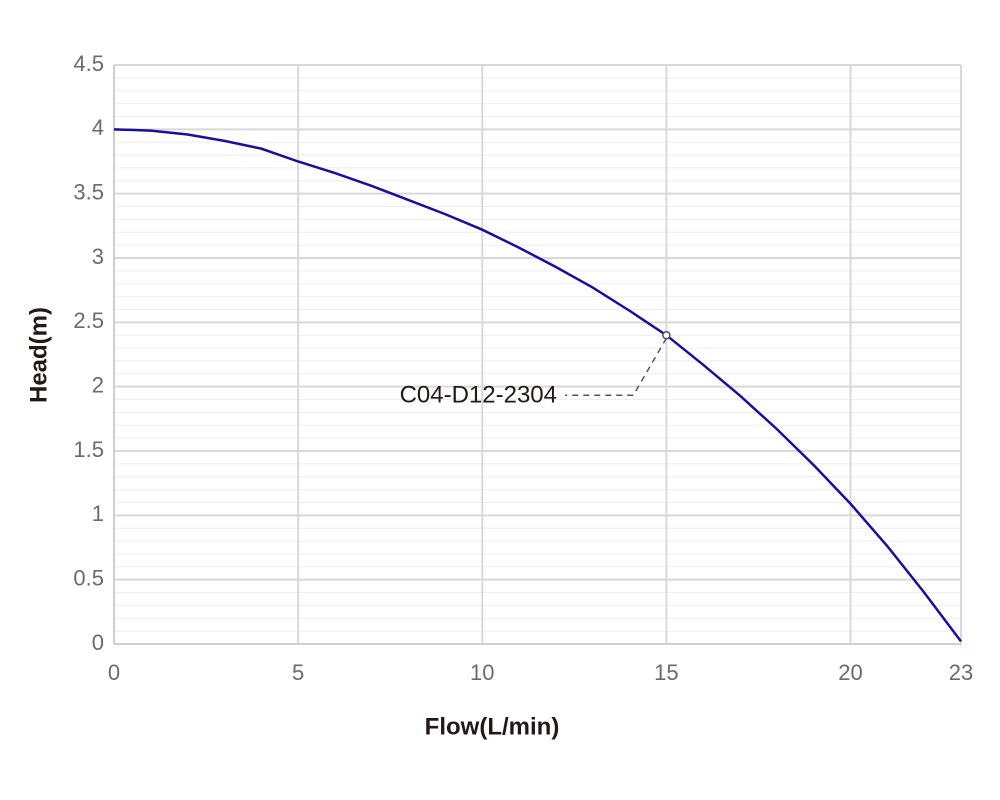 The height and width of the screenshot is (800, 1000). Describe the element at coordinates (88, 577) in the screenshot. I see `y-tick-label: 0.5` at that location.